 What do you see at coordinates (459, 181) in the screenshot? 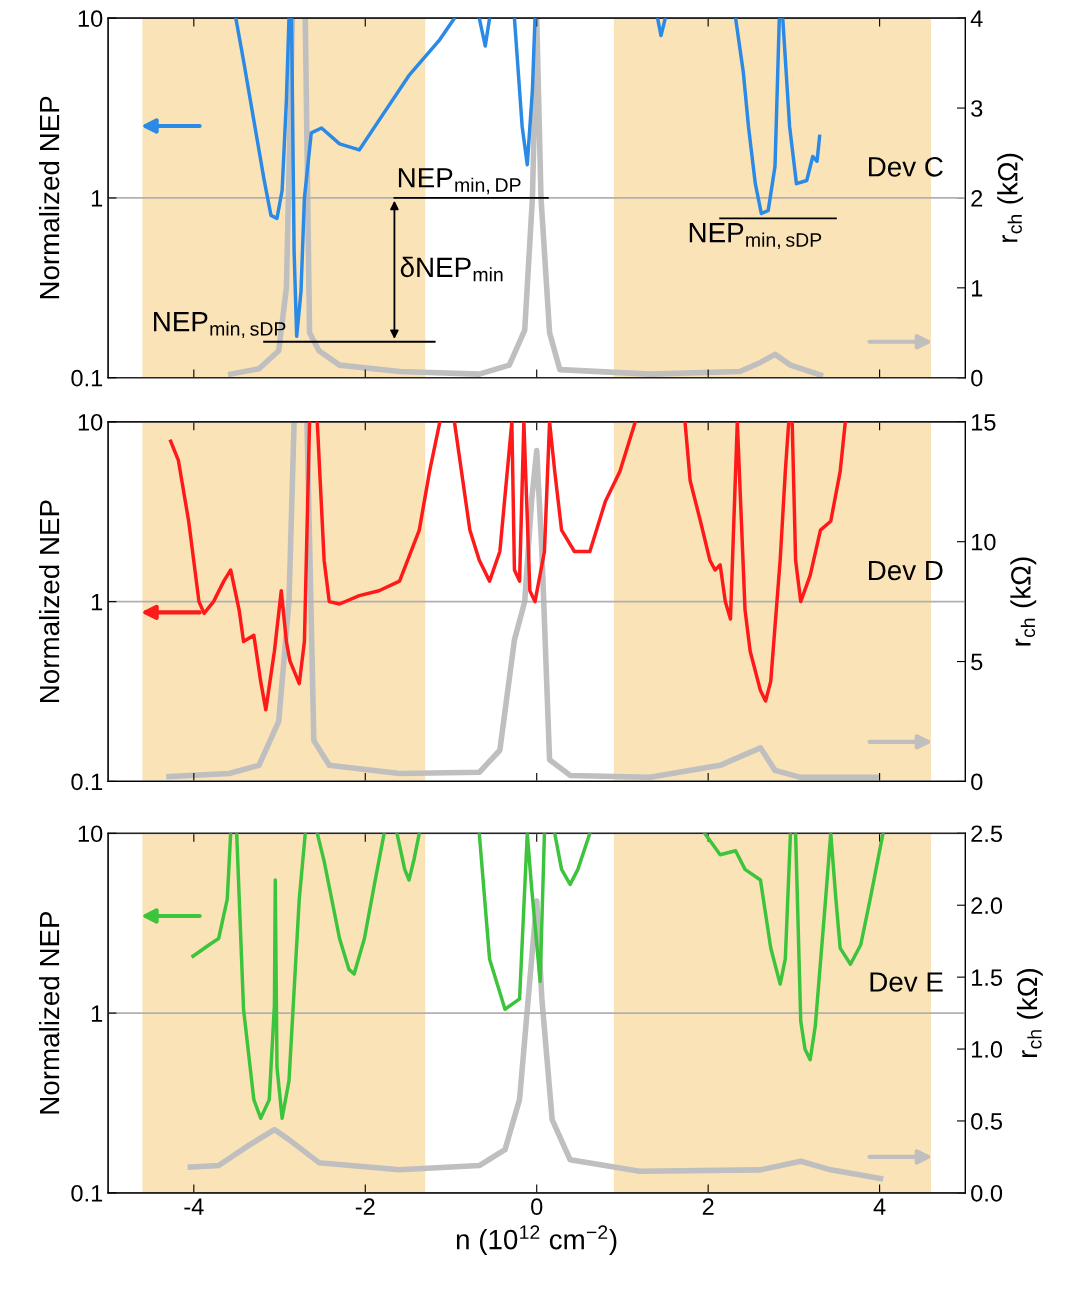
I see `annotation: NEP$_{min,DP}$` at bounding box center [459, 181].